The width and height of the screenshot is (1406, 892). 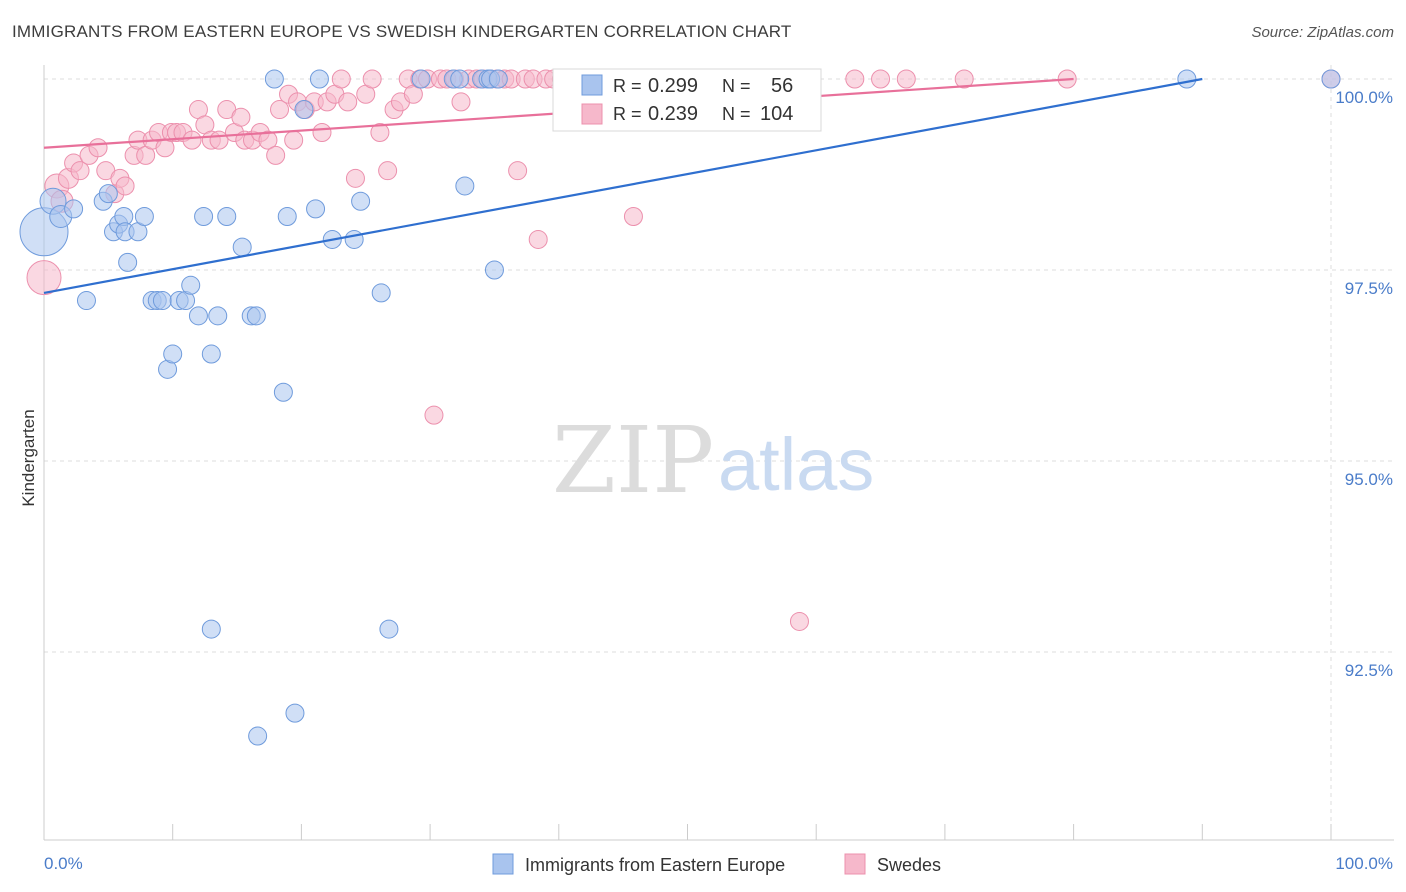 I want to click on legend-n-value-pink: 104, so click(x=776, y=114).